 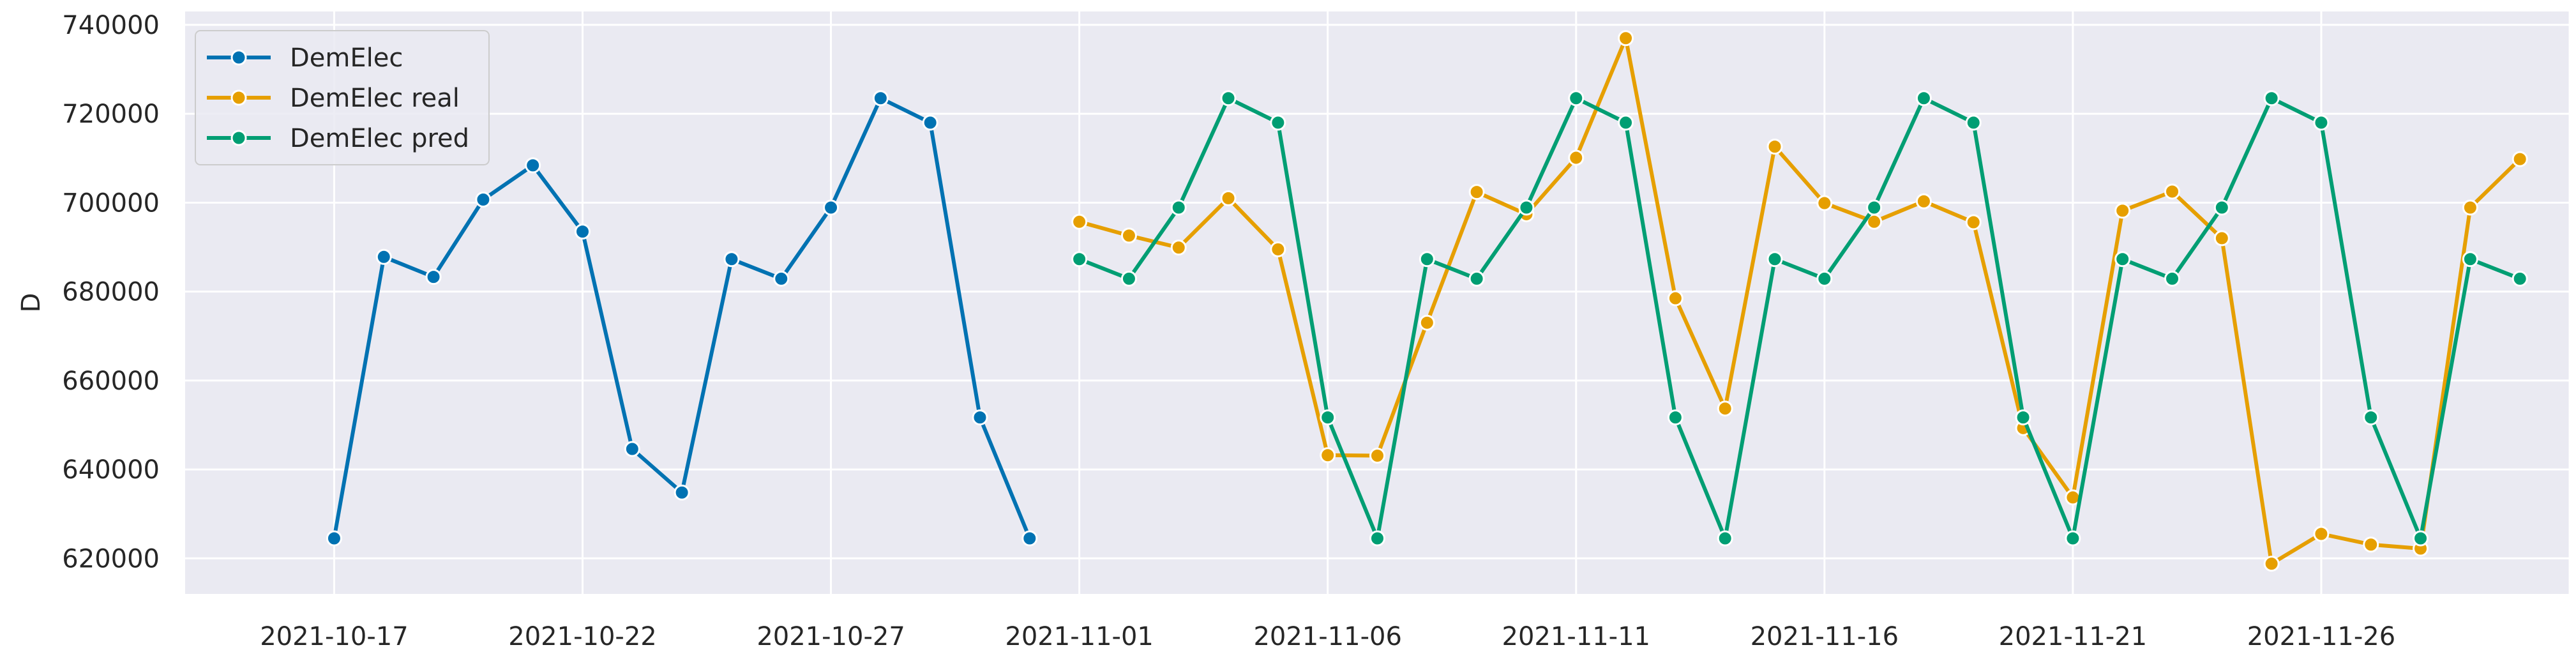 I want to click on legend: DemElec DemElec real DemElec pred, so click(x=342, y=97).